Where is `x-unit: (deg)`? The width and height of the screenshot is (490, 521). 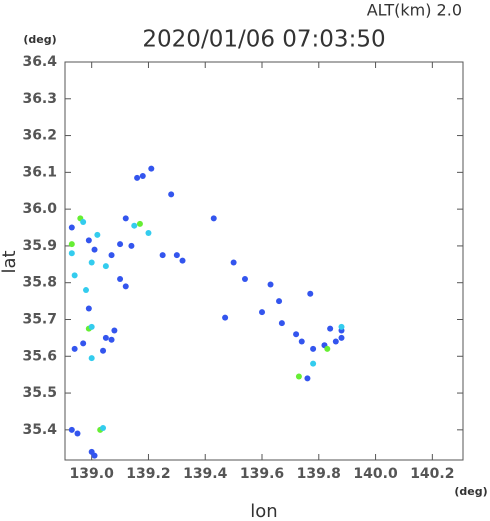 x-unit: (deg) is located at coordinates (470, 491).